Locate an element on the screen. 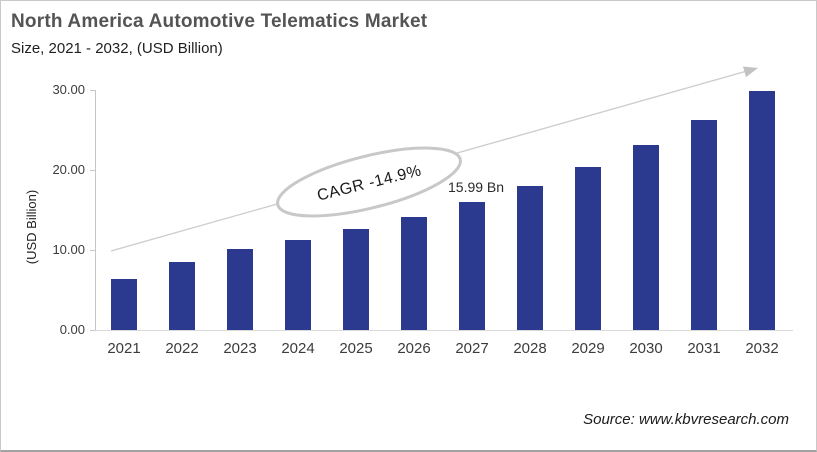  y-tick-30.00: 30.00 is located at coordinates (68, 89).